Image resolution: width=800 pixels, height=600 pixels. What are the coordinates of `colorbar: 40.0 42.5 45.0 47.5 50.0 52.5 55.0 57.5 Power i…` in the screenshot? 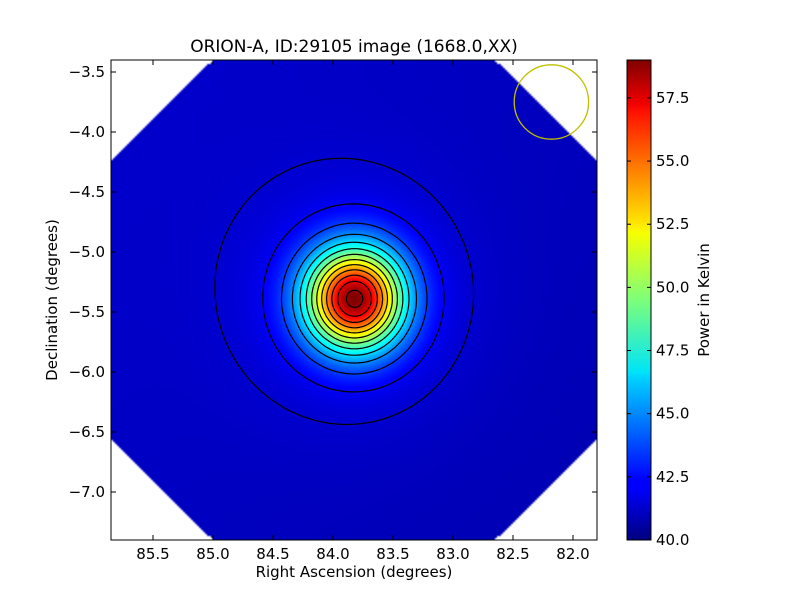 It's located at (669, 304).